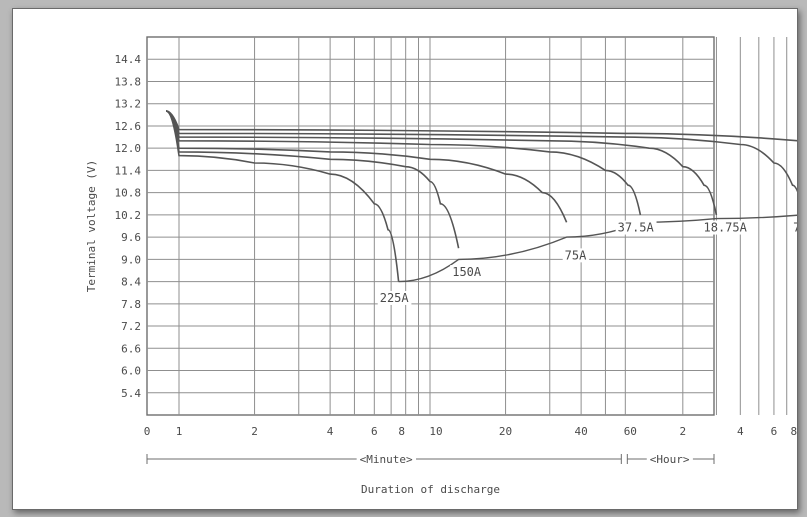 This screenshot has height=517, width=807. I want to click on x-tick-label-minute: 4, so click(330, 431).